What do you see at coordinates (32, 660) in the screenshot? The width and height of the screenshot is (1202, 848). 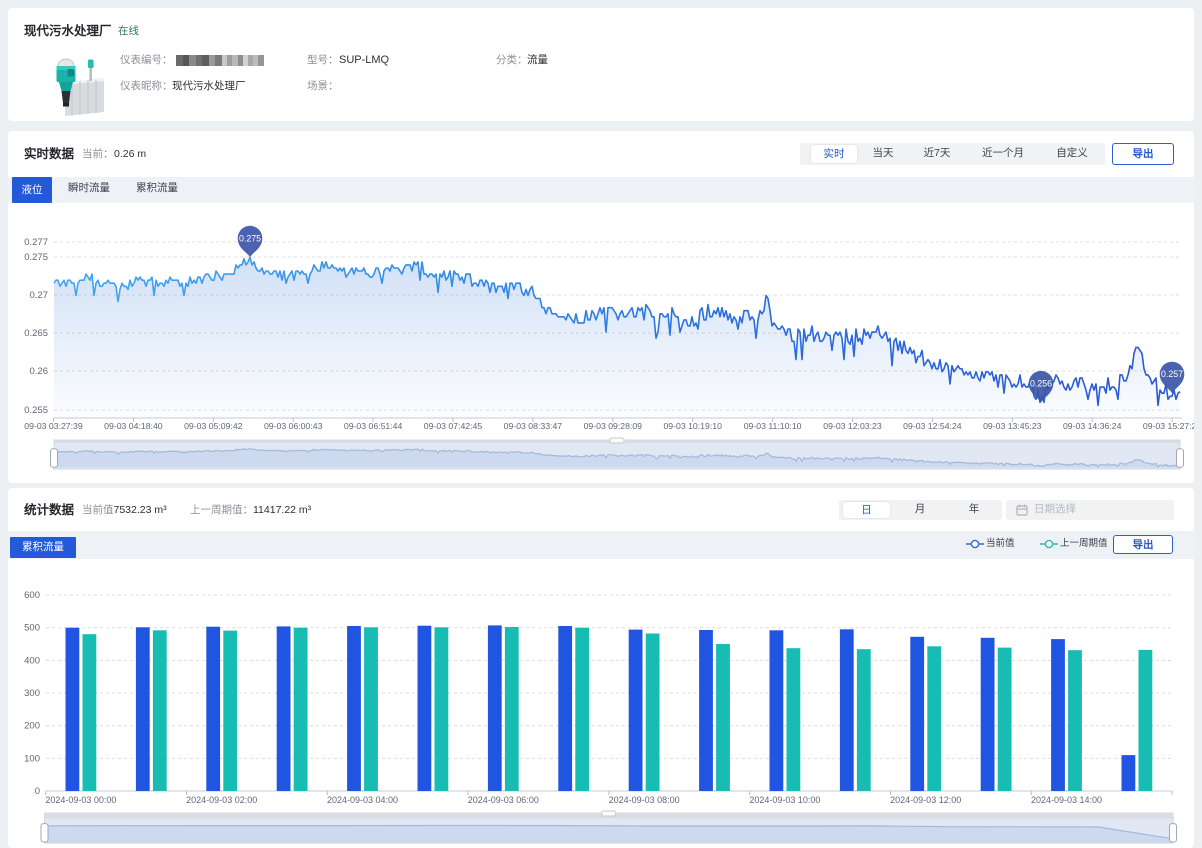 I see `svg-text: 400` at bounding box center [32, 660].